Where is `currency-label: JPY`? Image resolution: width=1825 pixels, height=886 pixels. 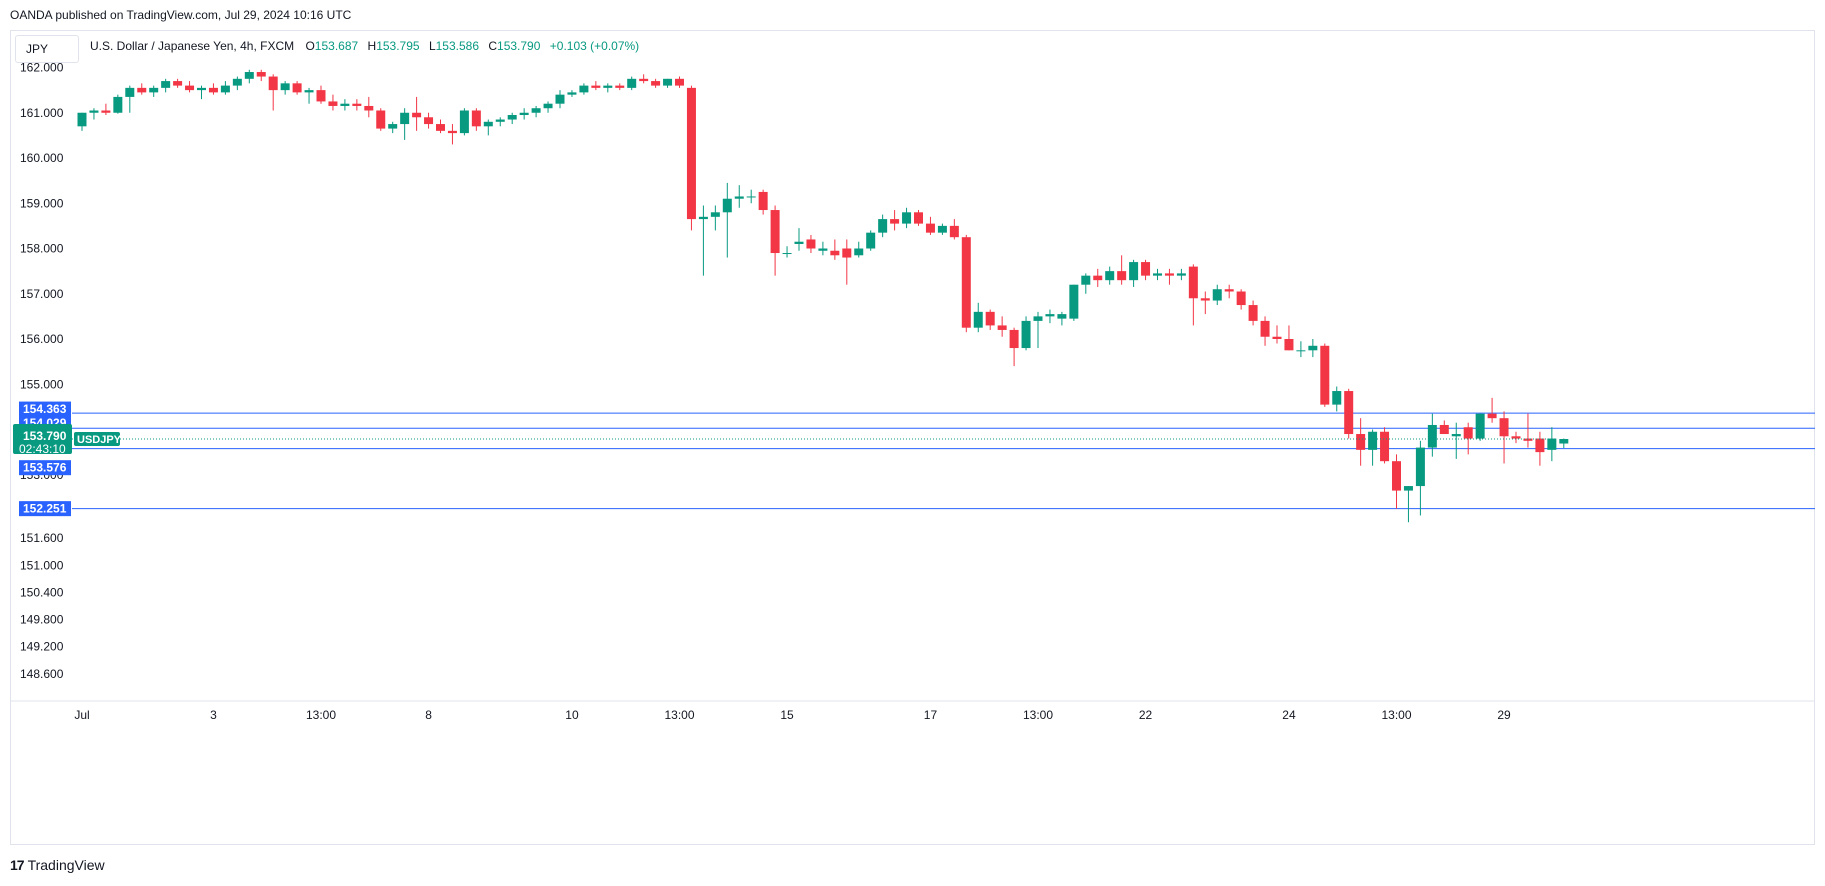 currency-label: JPY is located at coordinates (47, 49).